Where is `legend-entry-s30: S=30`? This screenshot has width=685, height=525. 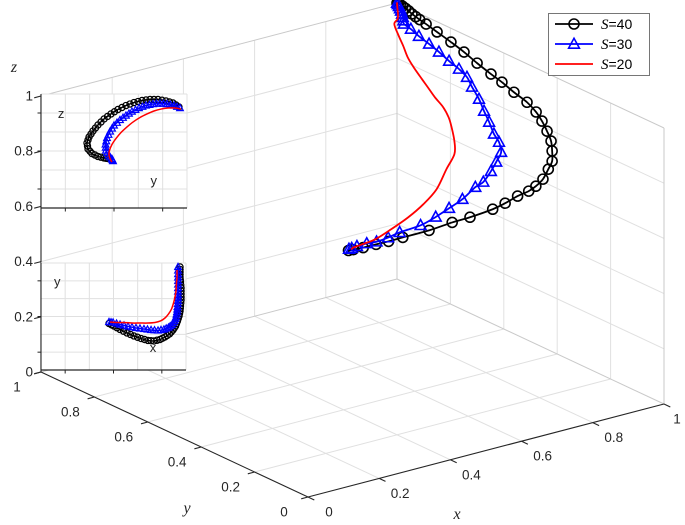 legend-entry-s30: S=30 is located at coordinates (599, 44).